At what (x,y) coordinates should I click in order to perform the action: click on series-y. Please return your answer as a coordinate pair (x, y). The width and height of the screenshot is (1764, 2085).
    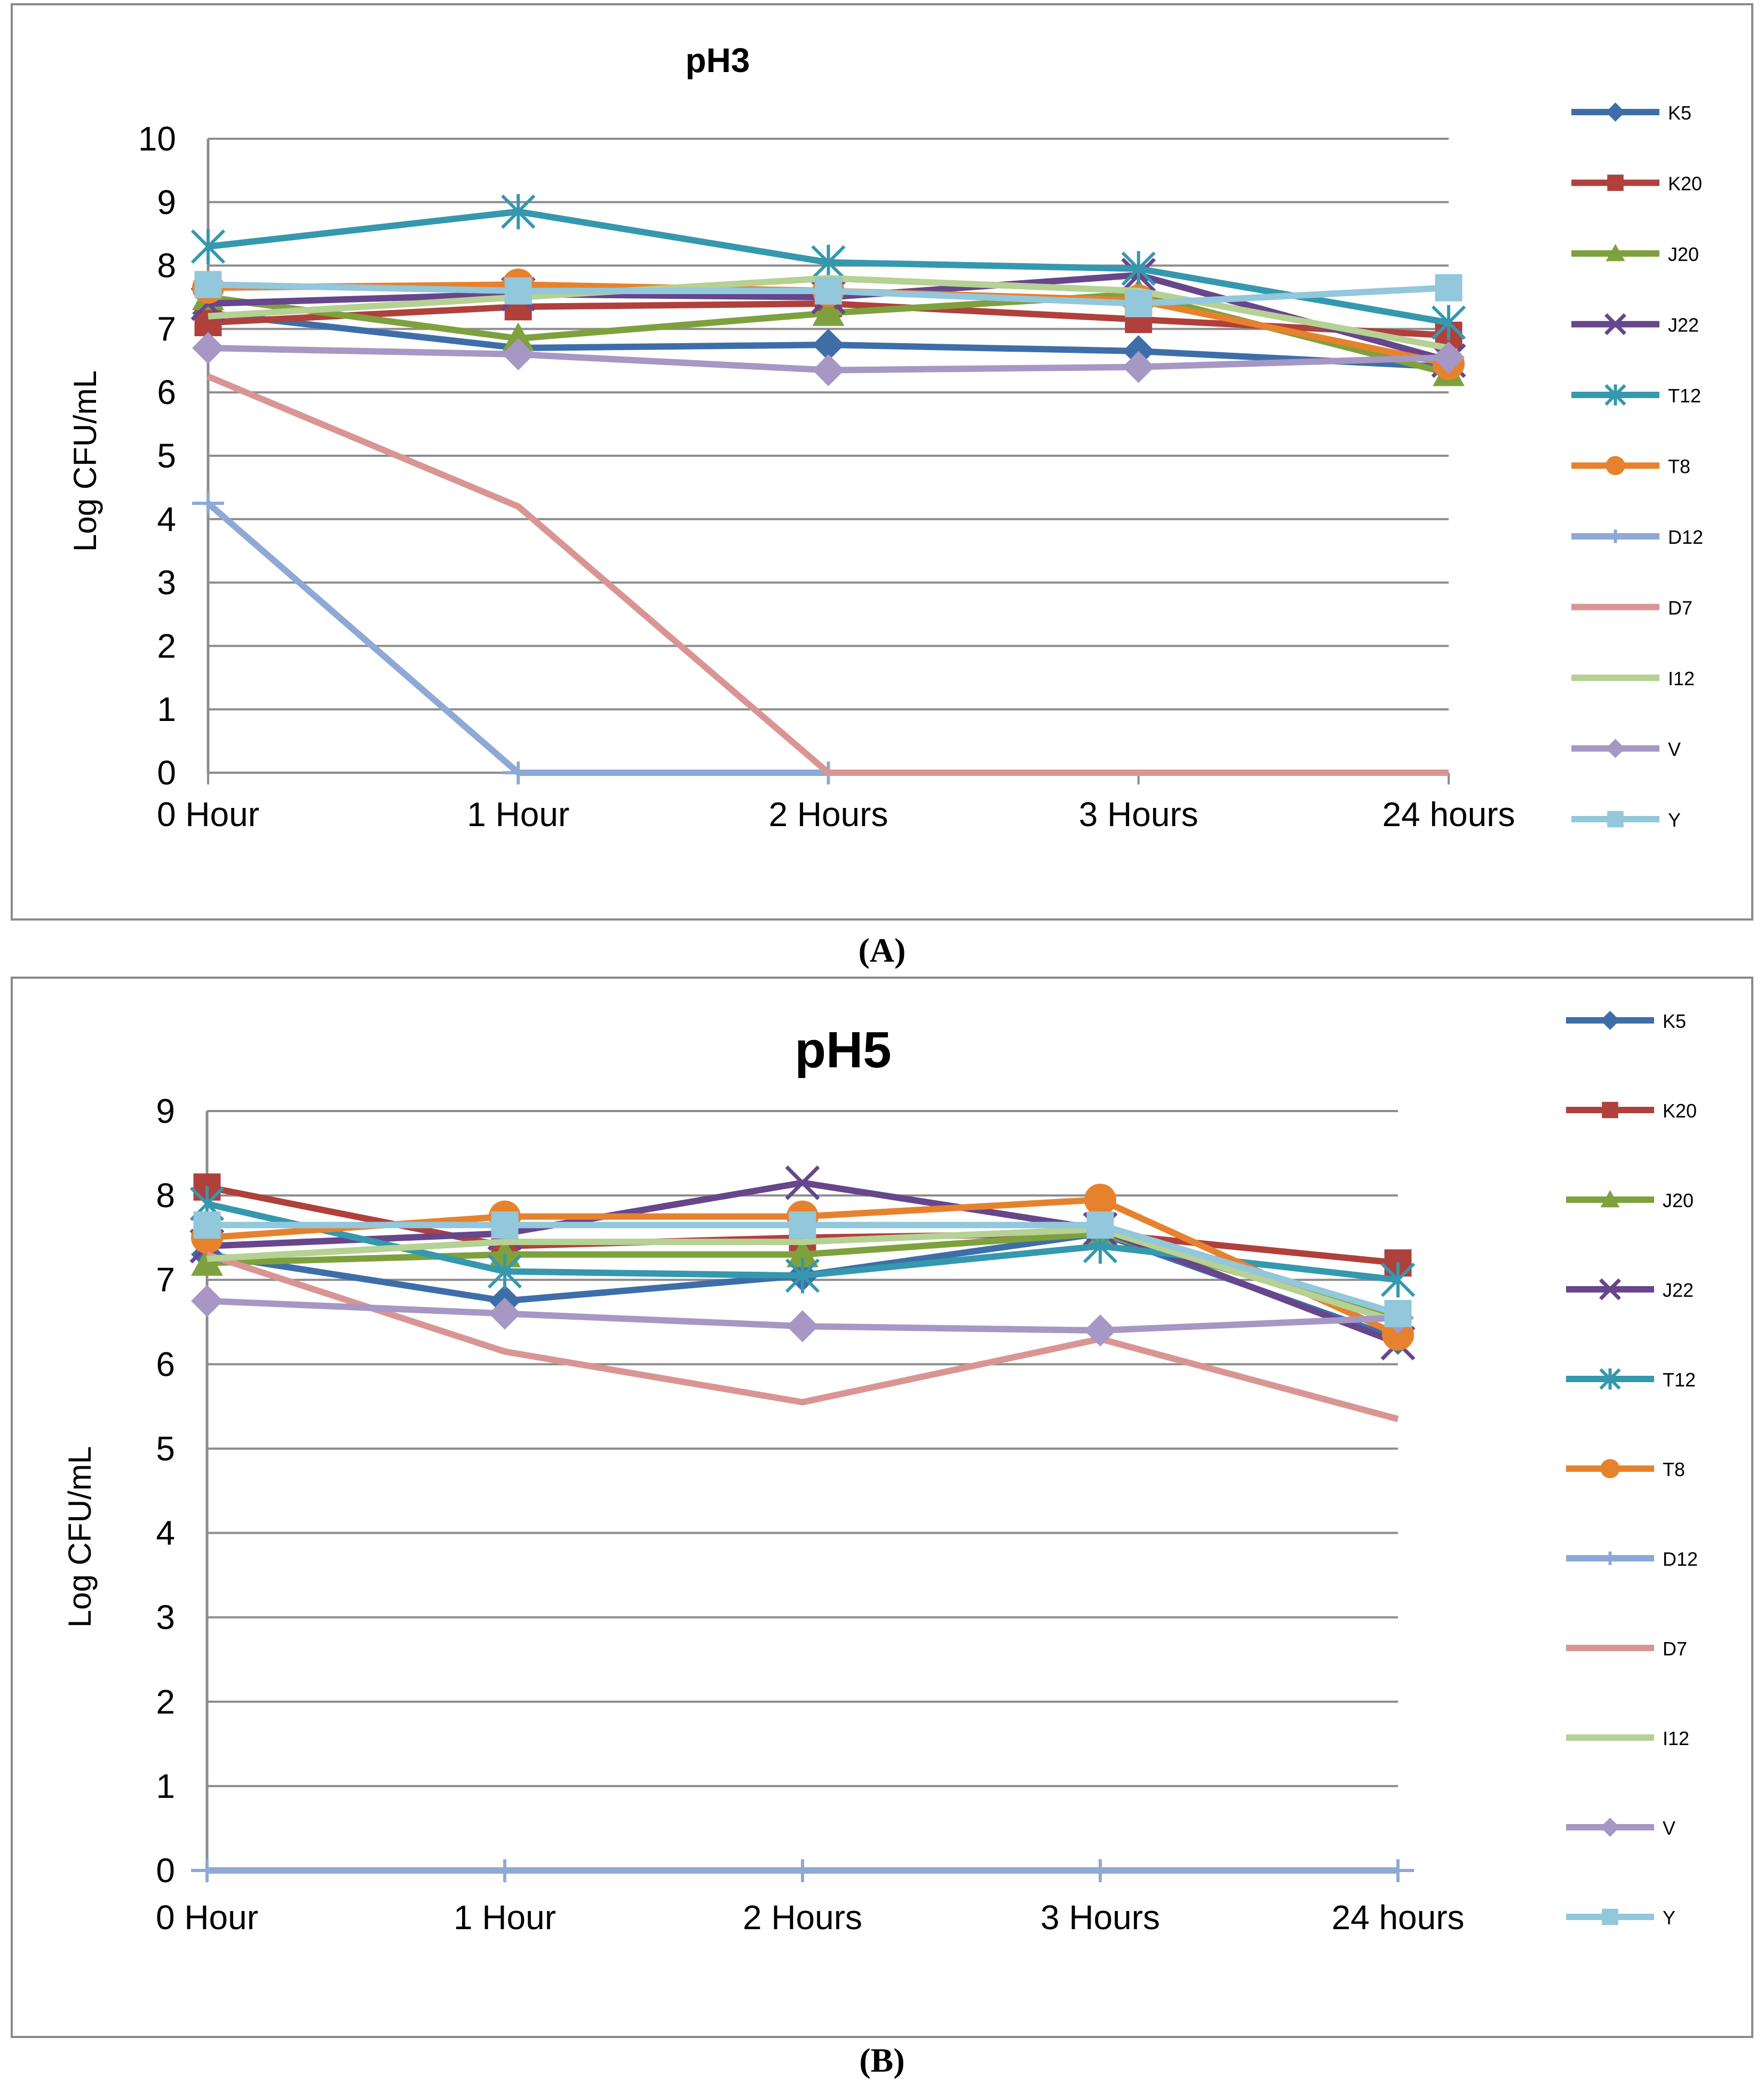
    Looking at the image, I should click on (828, 294).